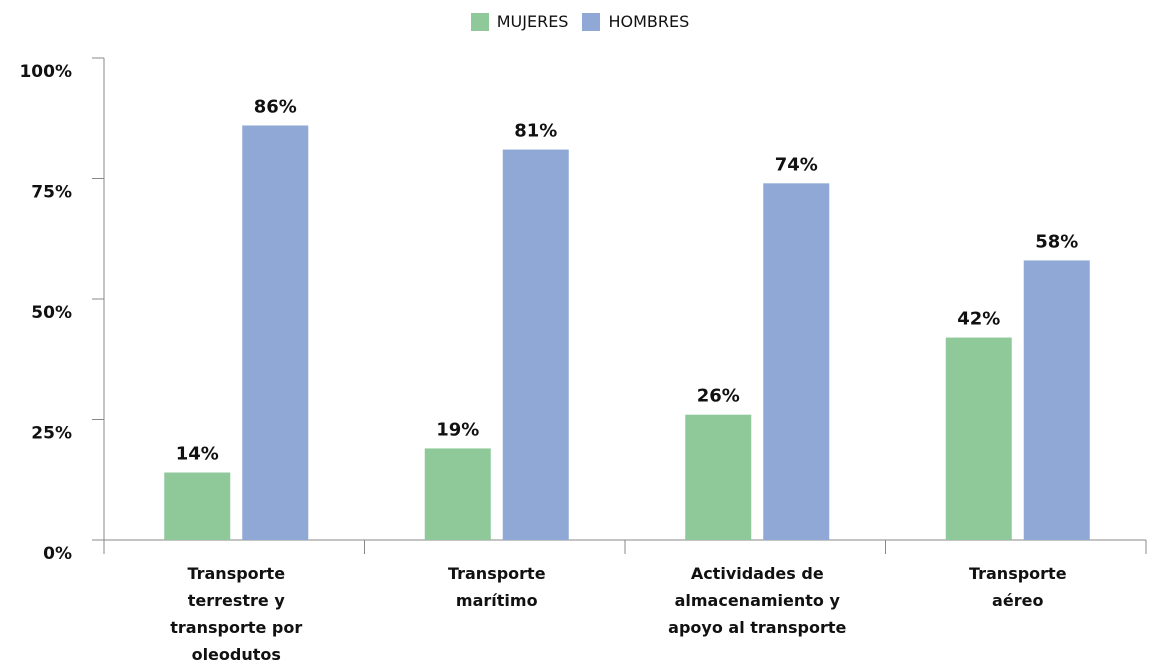  What do you see at coordinates (978, 319) in the screenshot?
I see `data-label: 42%` at bounding box center [978, 319].